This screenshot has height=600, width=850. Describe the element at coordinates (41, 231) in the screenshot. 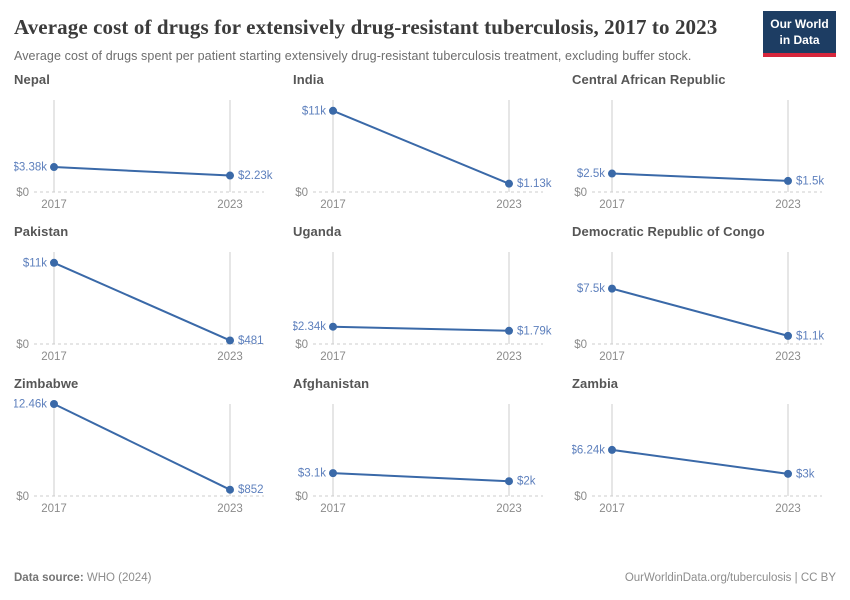

I see `facet-title: Pakistan` at that location.